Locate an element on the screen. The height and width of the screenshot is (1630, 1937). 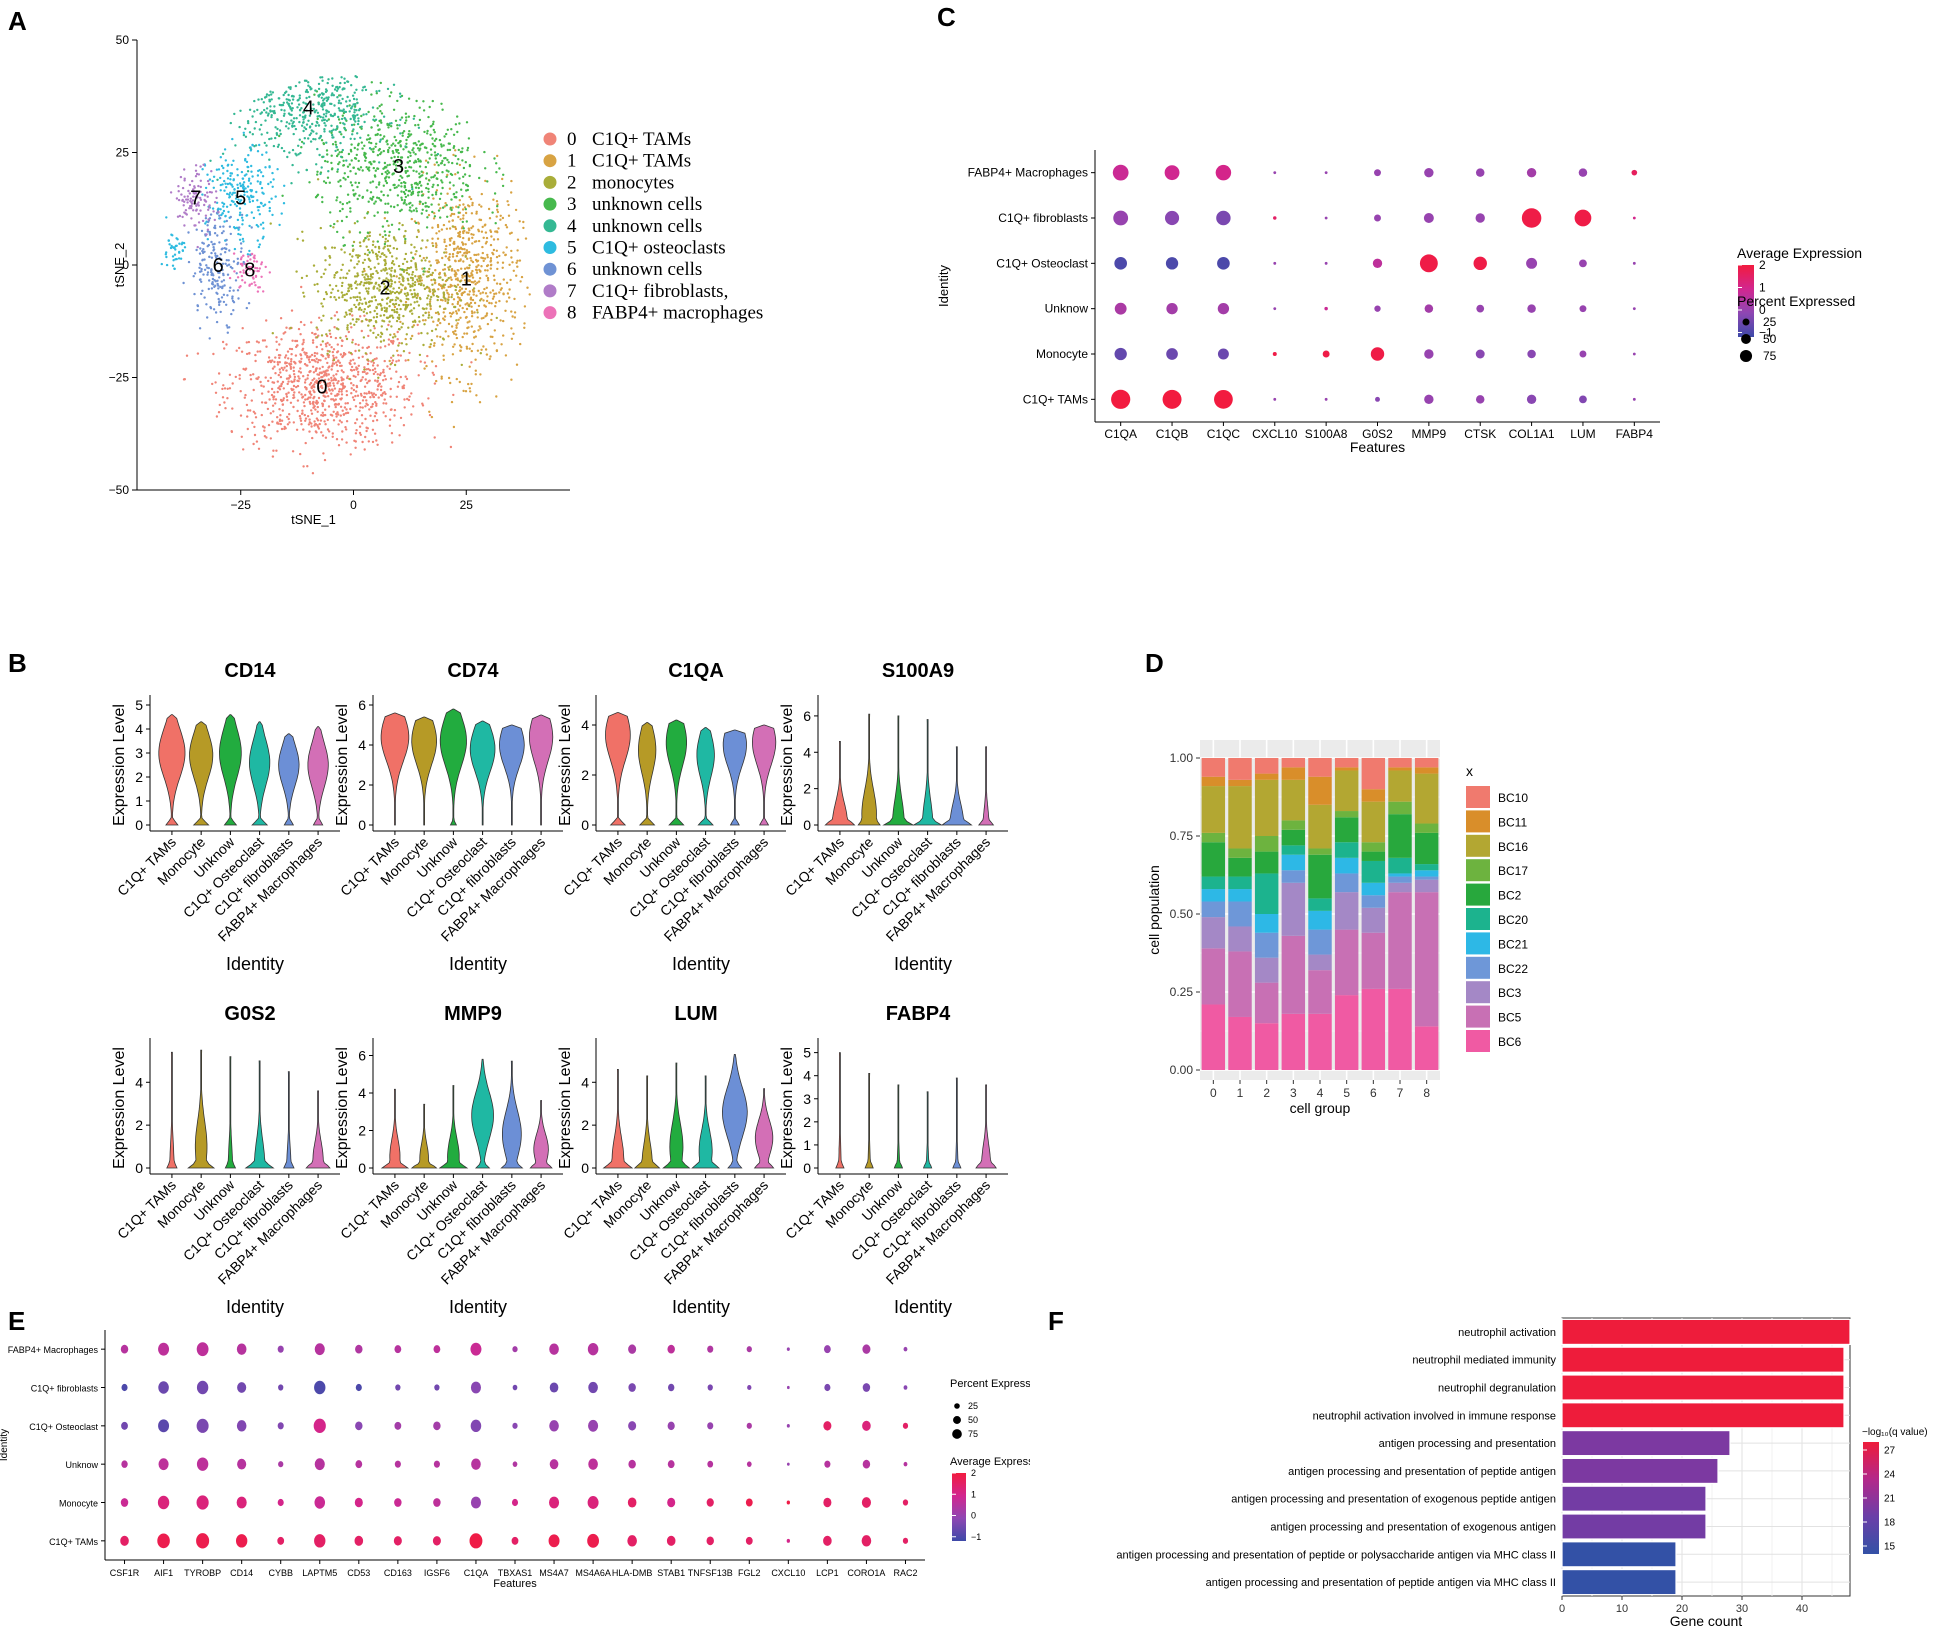
legend-label-5: C1Q+ osteoclasts is located at coordinates (659, 248).